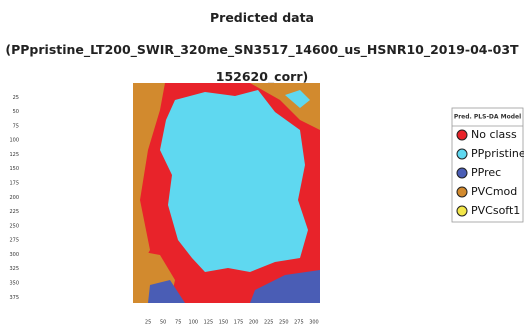  I want to click on x-tick-label: 275, so click(299, 322).